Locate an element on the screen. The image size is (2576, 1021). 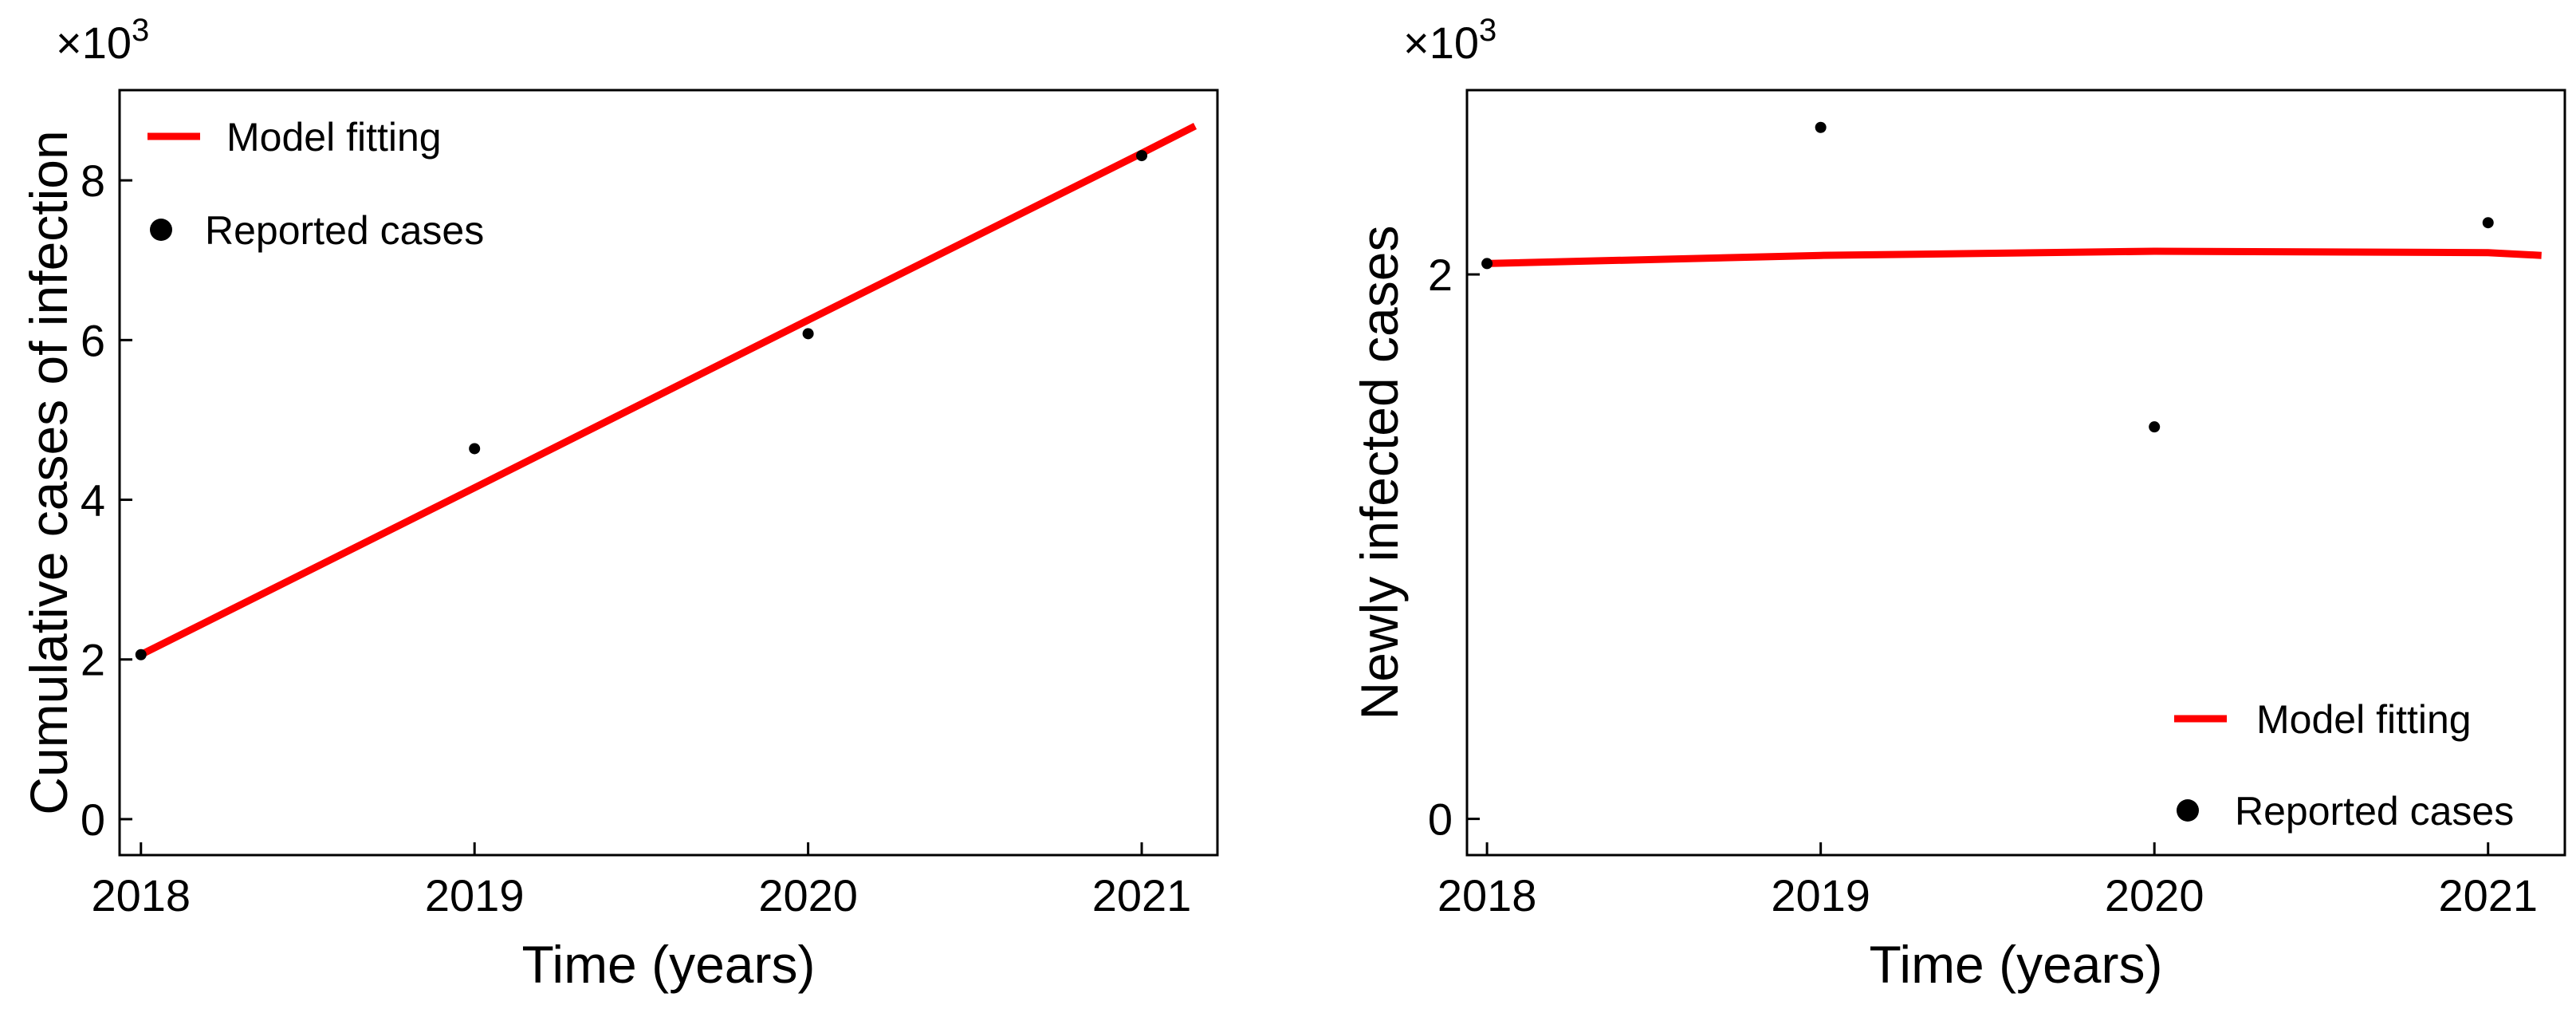
y-tick-label: 8 is located at coordinates (93, 181).